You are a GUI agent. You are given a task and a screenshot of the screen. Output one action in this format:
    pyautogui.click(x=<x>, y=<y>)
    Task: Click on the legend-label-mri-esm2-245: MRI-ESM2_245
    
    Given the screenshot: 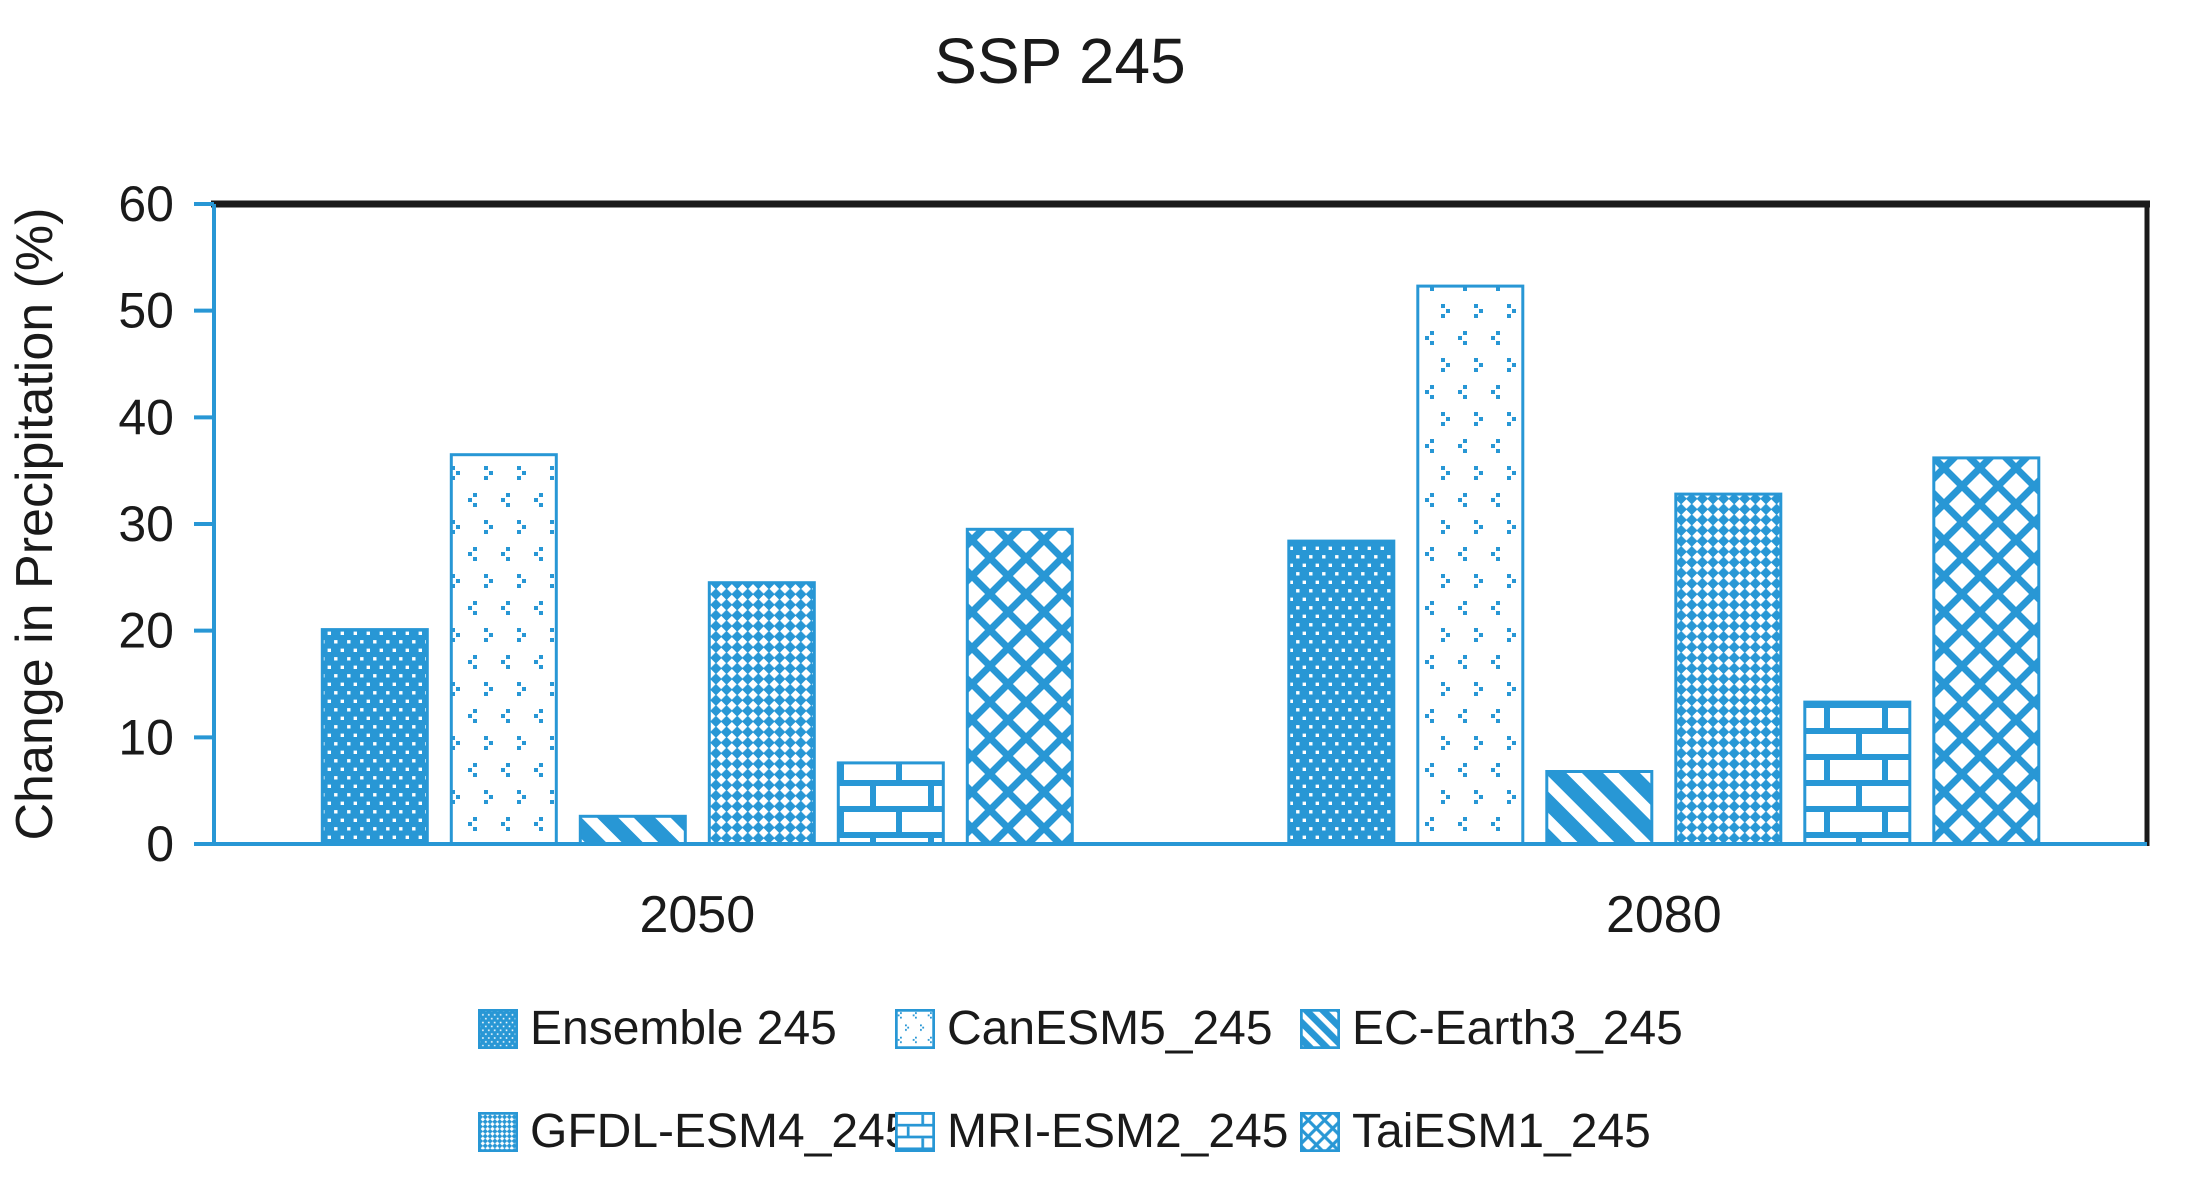 What is the action you would take?
    pyautogui.click(x=1118, y=1131)
    